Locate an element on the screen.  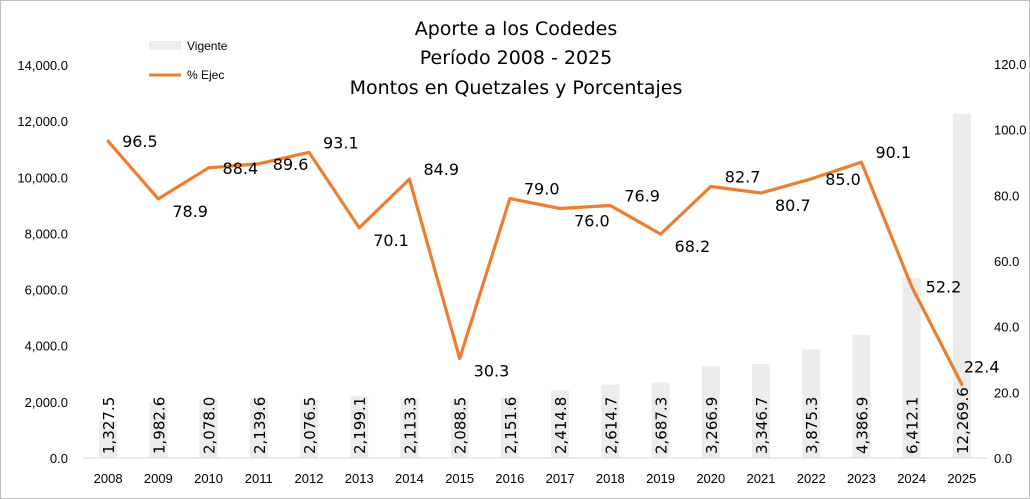
bar-value-label: 2,088.5 is located at coordinates (461, 425).